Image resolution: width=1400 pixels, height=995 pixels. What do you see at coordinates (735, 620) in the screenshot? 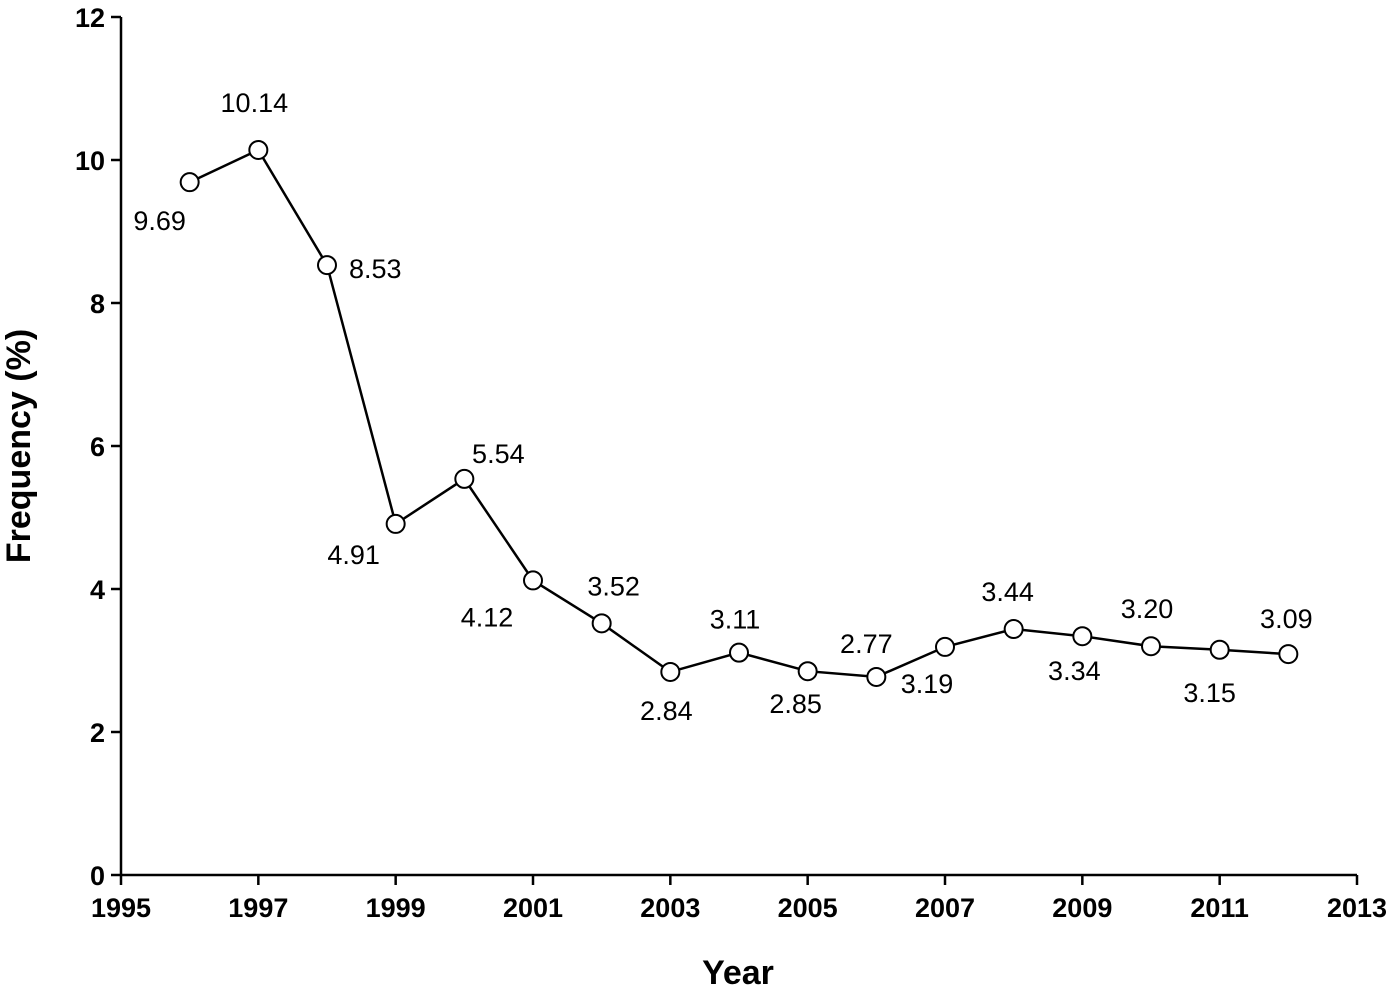
I see `data-label: 3.11` at bounding box center [735, 620].